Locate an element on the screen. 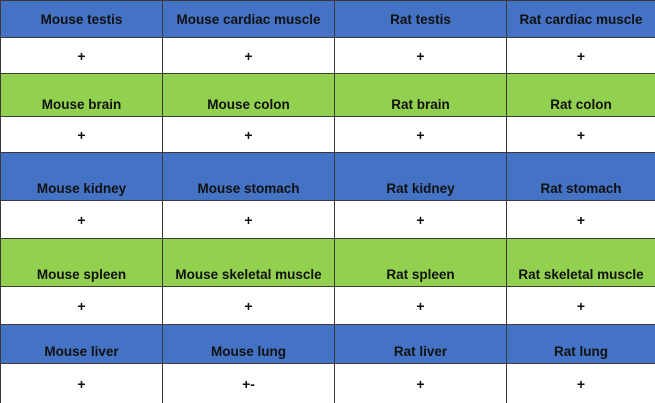 The image size is (655, 403). tissue-label: Mouse kidney is located at coordinates (81, 176).